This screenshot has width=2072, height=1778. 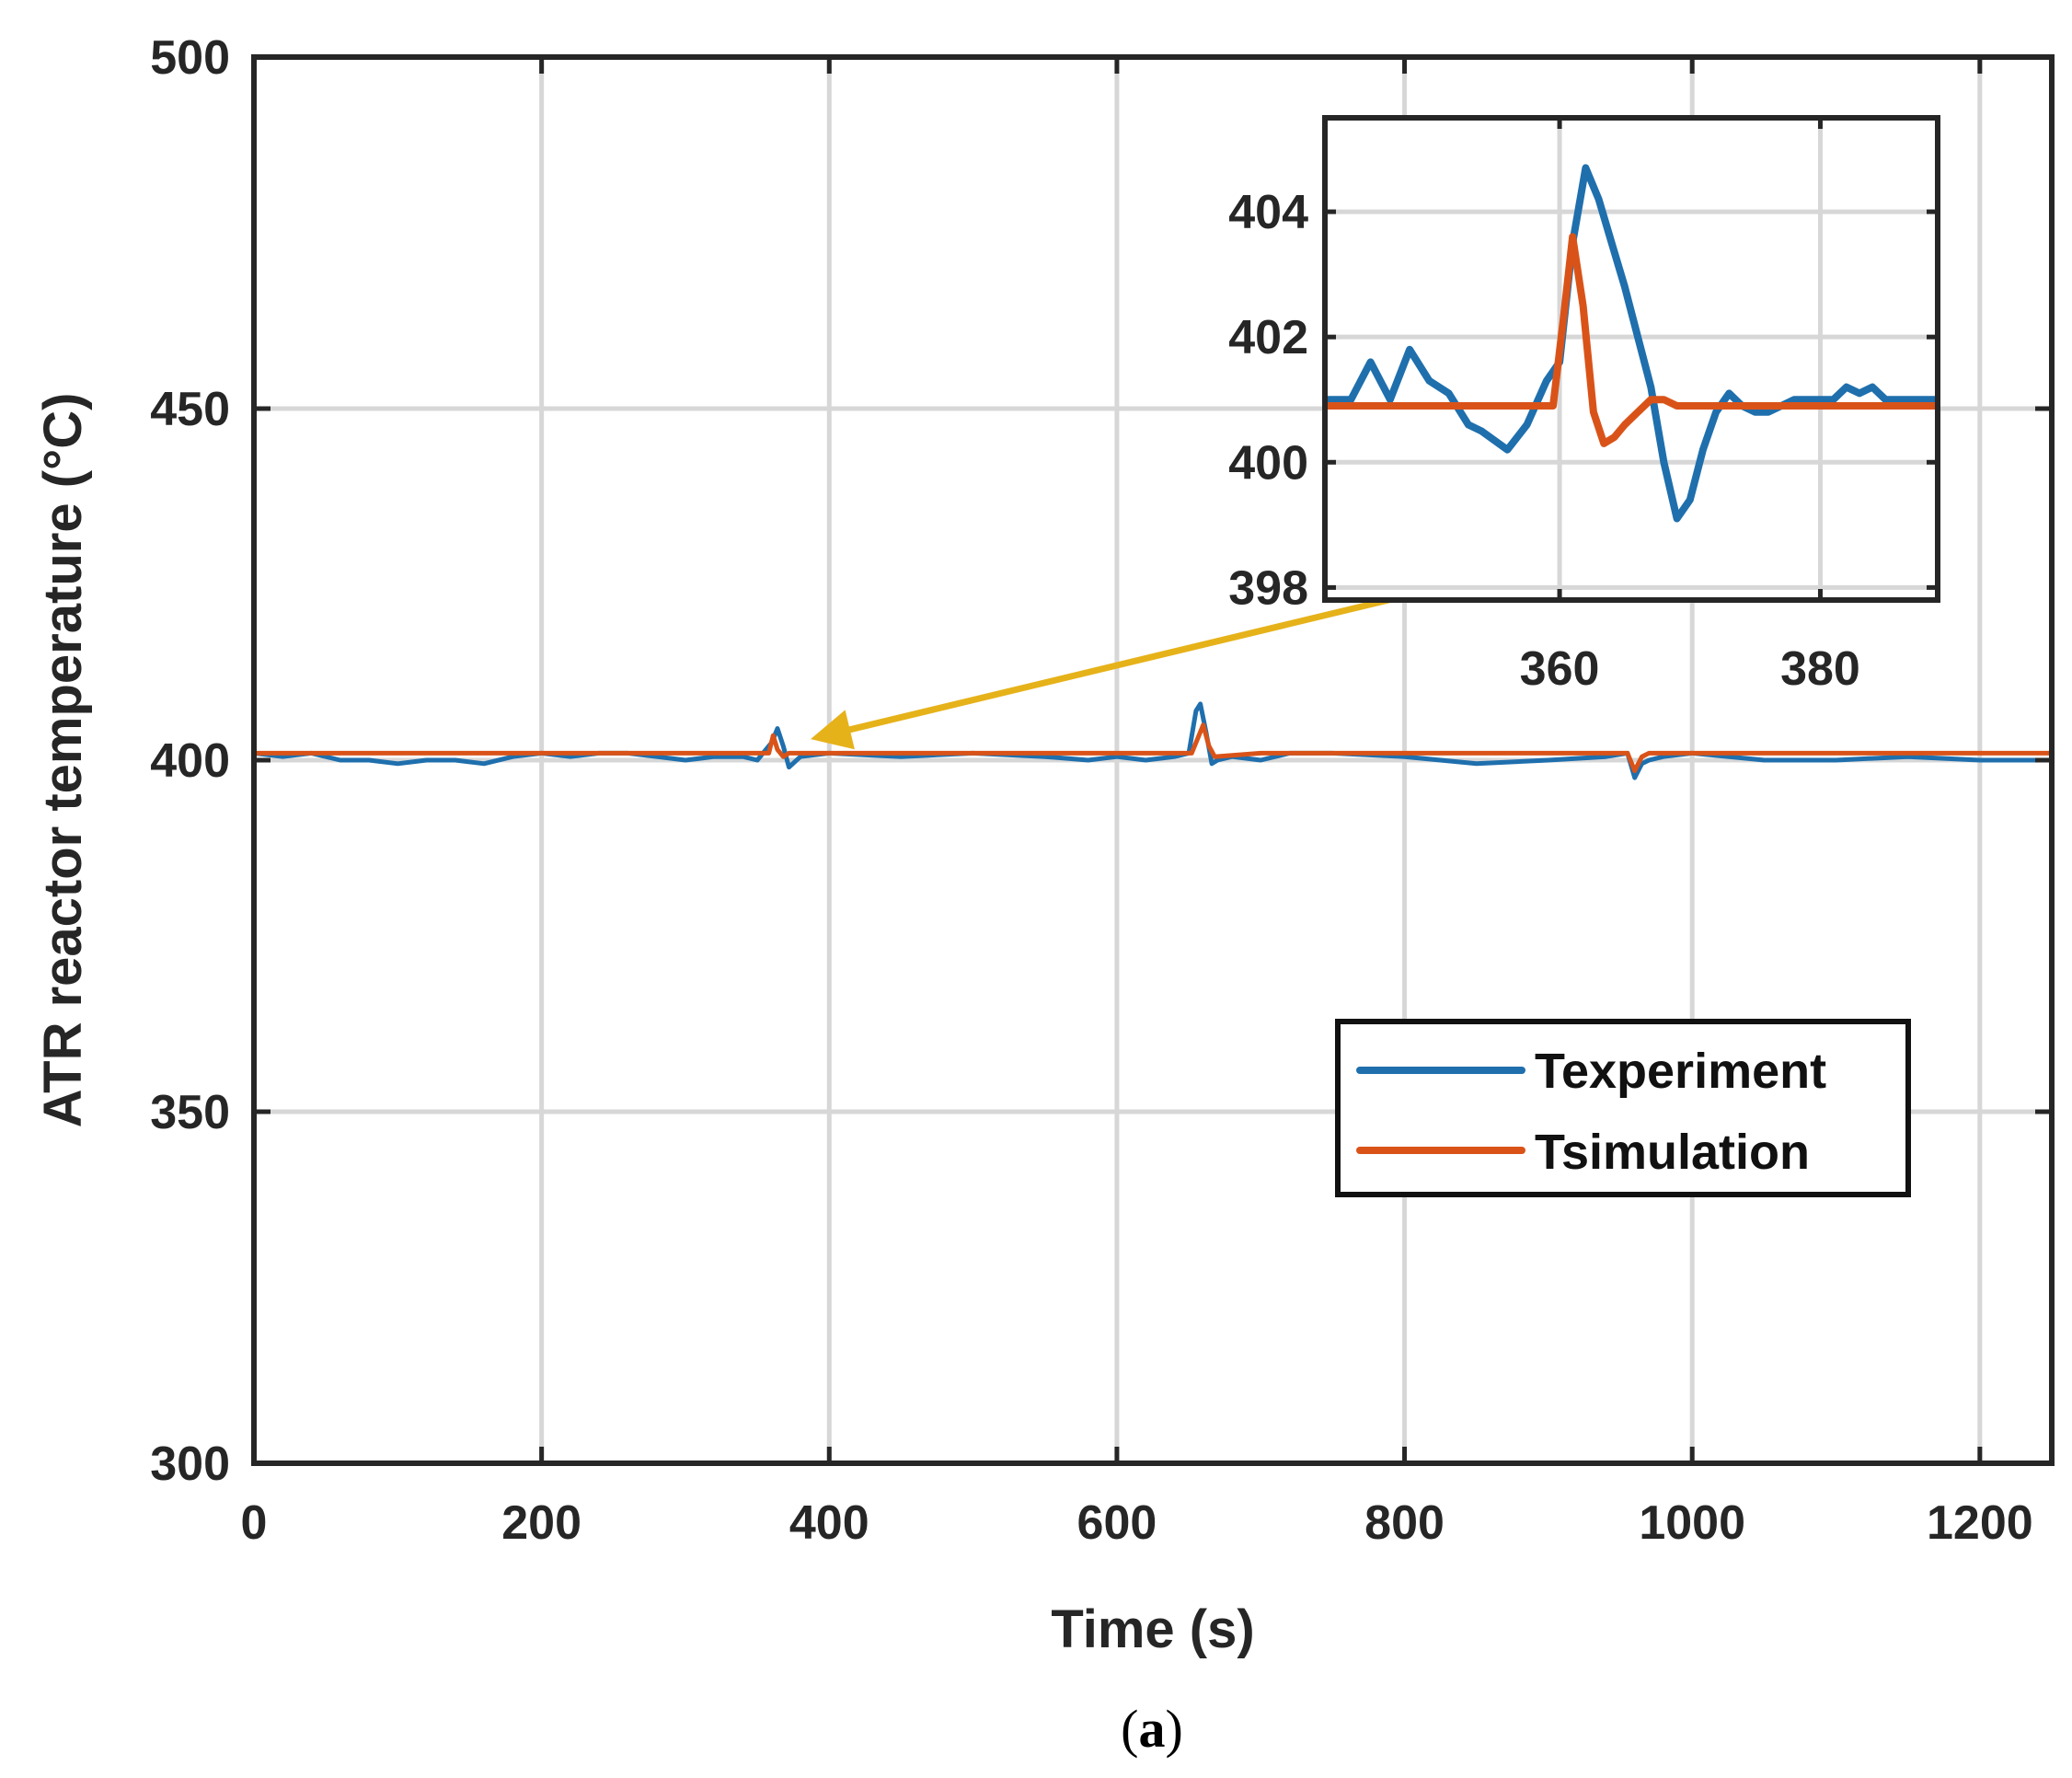 I want to click on main-x-tick-labels: 0 200 400 600 800 1000 1200, so click(x=1137, y=1523).